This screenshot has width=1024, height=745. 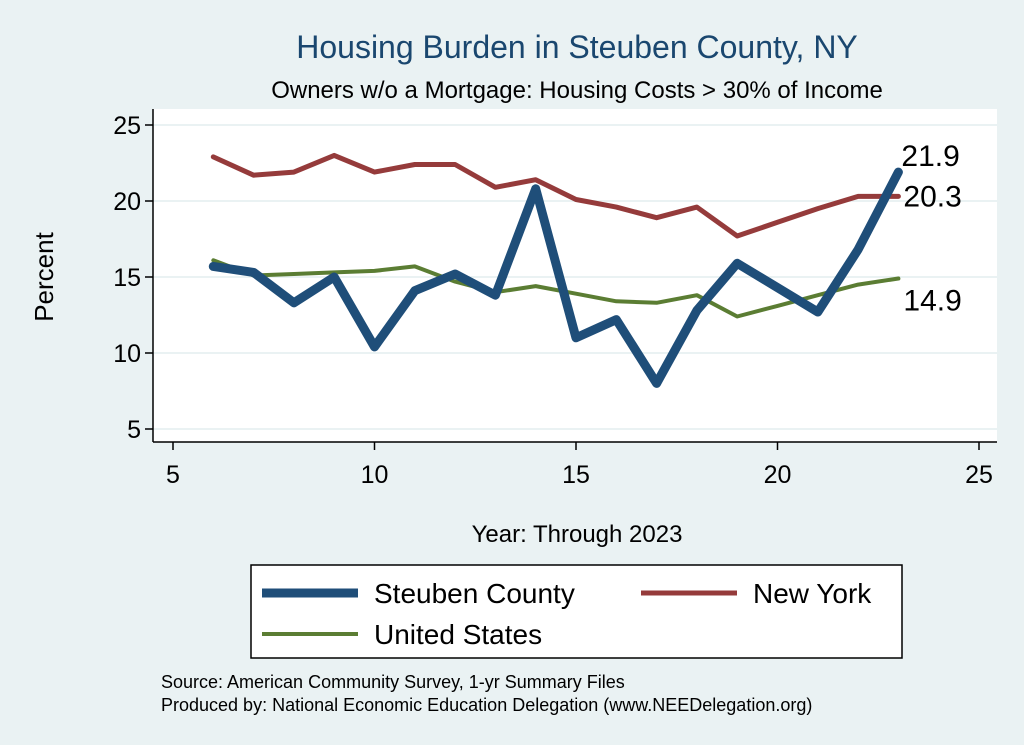 What do you see at coordinates (474, 593) in the screenshot?
I see `legend-label: Steuben County` at bounding box center [474, 593].